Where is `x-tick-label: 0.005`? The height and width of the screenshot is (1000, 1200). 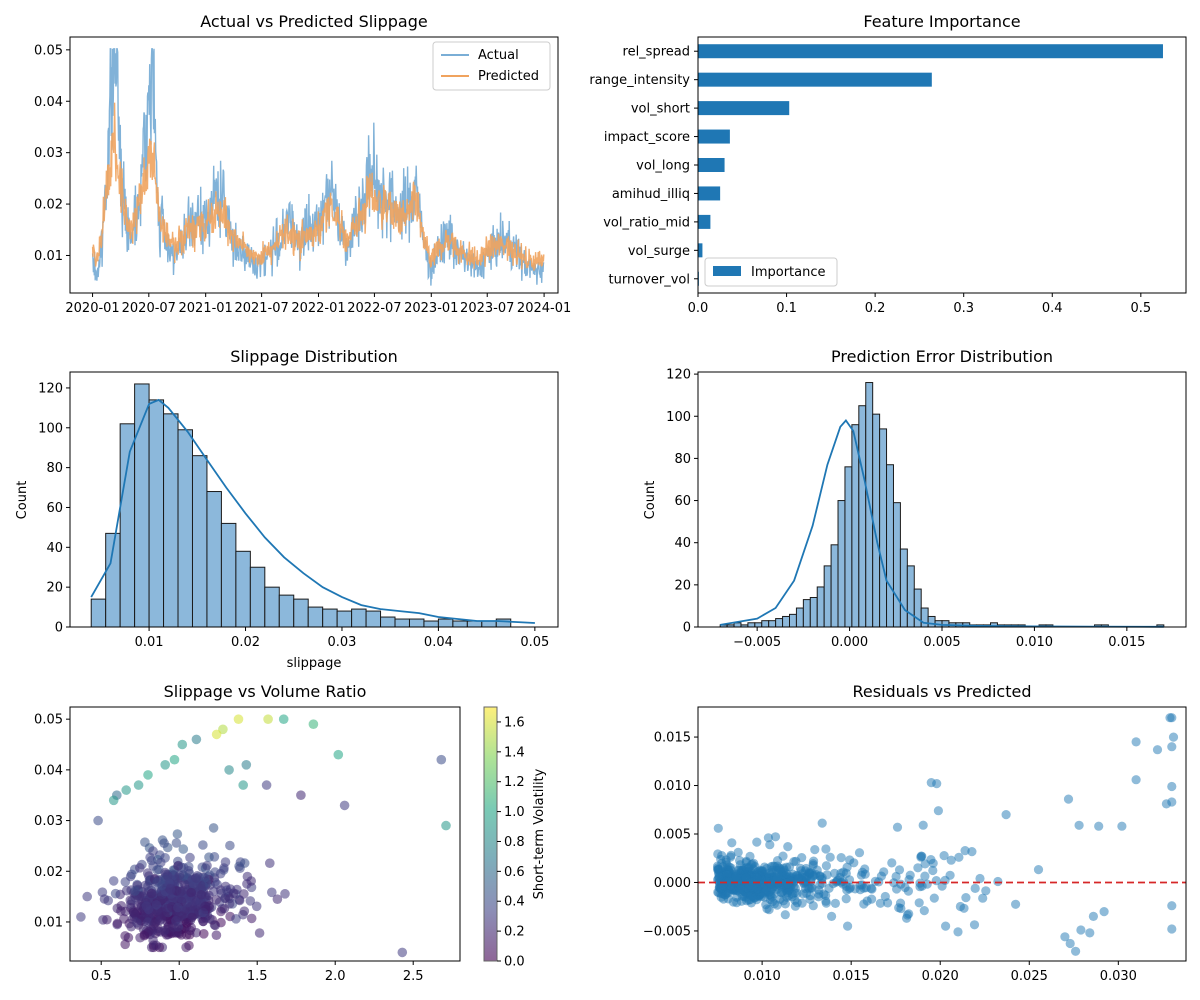
x-tick-label: 0.005 is located at coordinates (941, 642).